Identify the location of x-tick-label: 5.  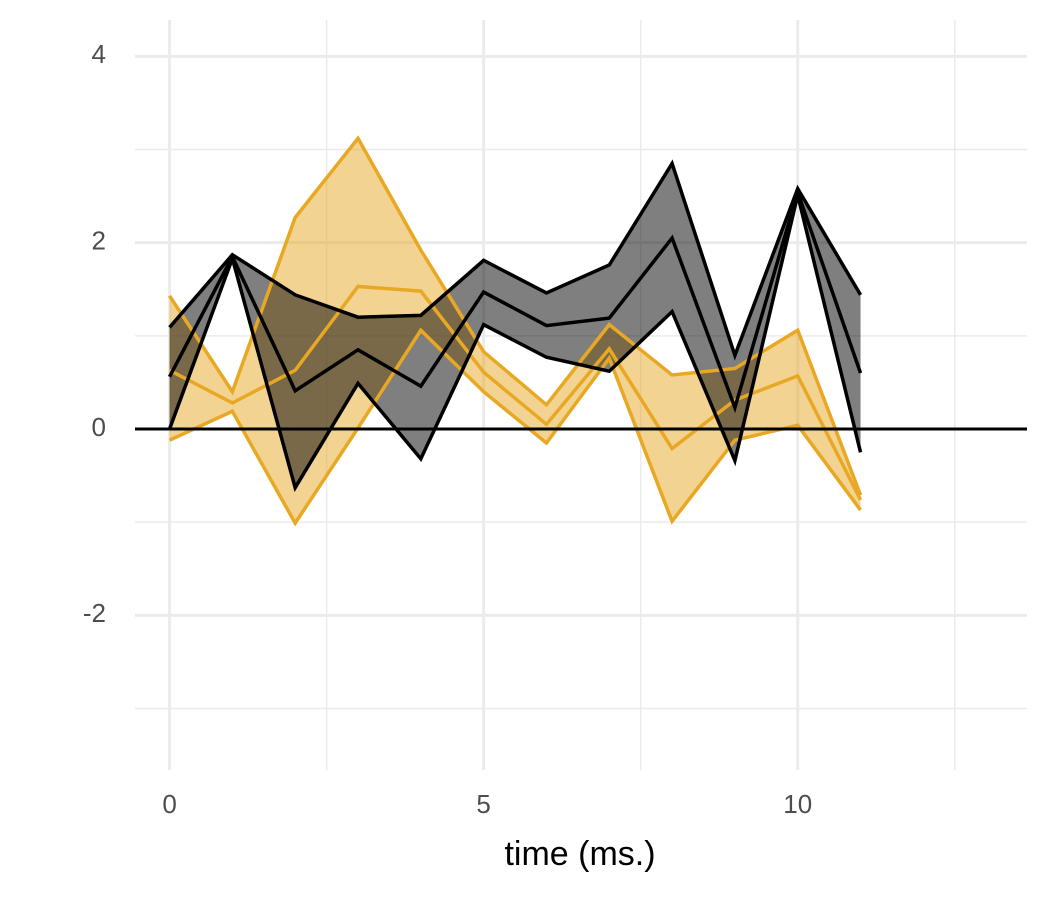
(483, 804).